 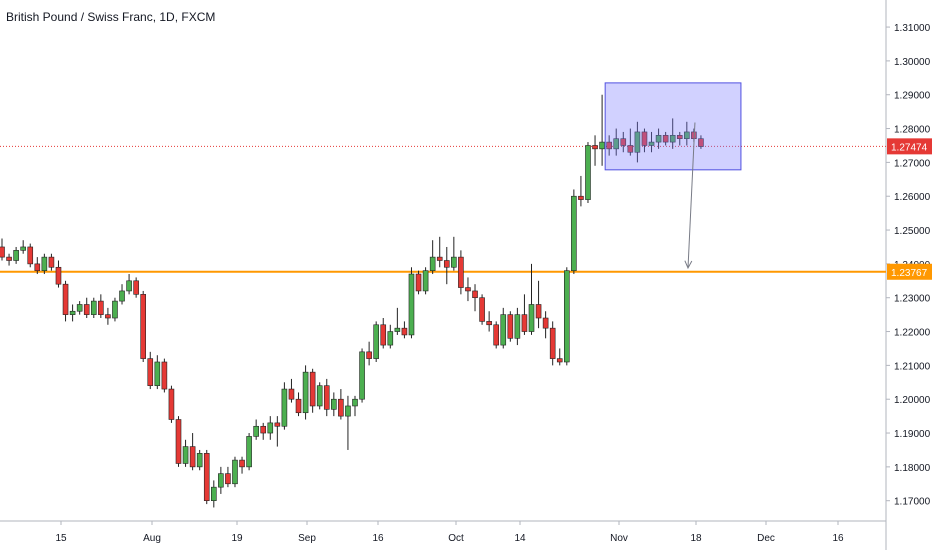 What do you see at coordinates (912, 502) in the screenshot?
I see `price-tick-label: 1.17000` at bounding box center [912, 502].